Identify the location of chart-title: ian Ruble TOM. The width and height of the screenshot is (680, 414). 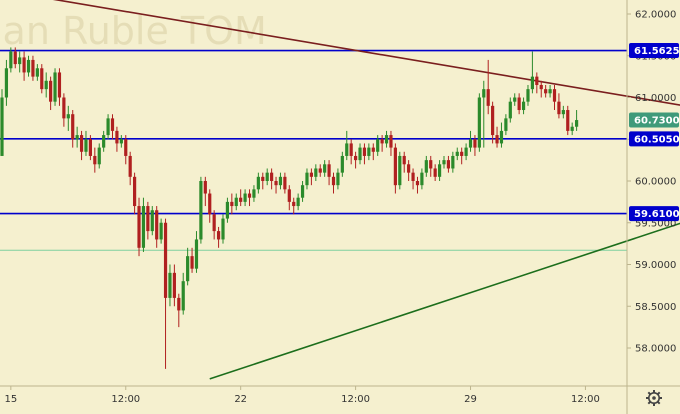
(133, 31).